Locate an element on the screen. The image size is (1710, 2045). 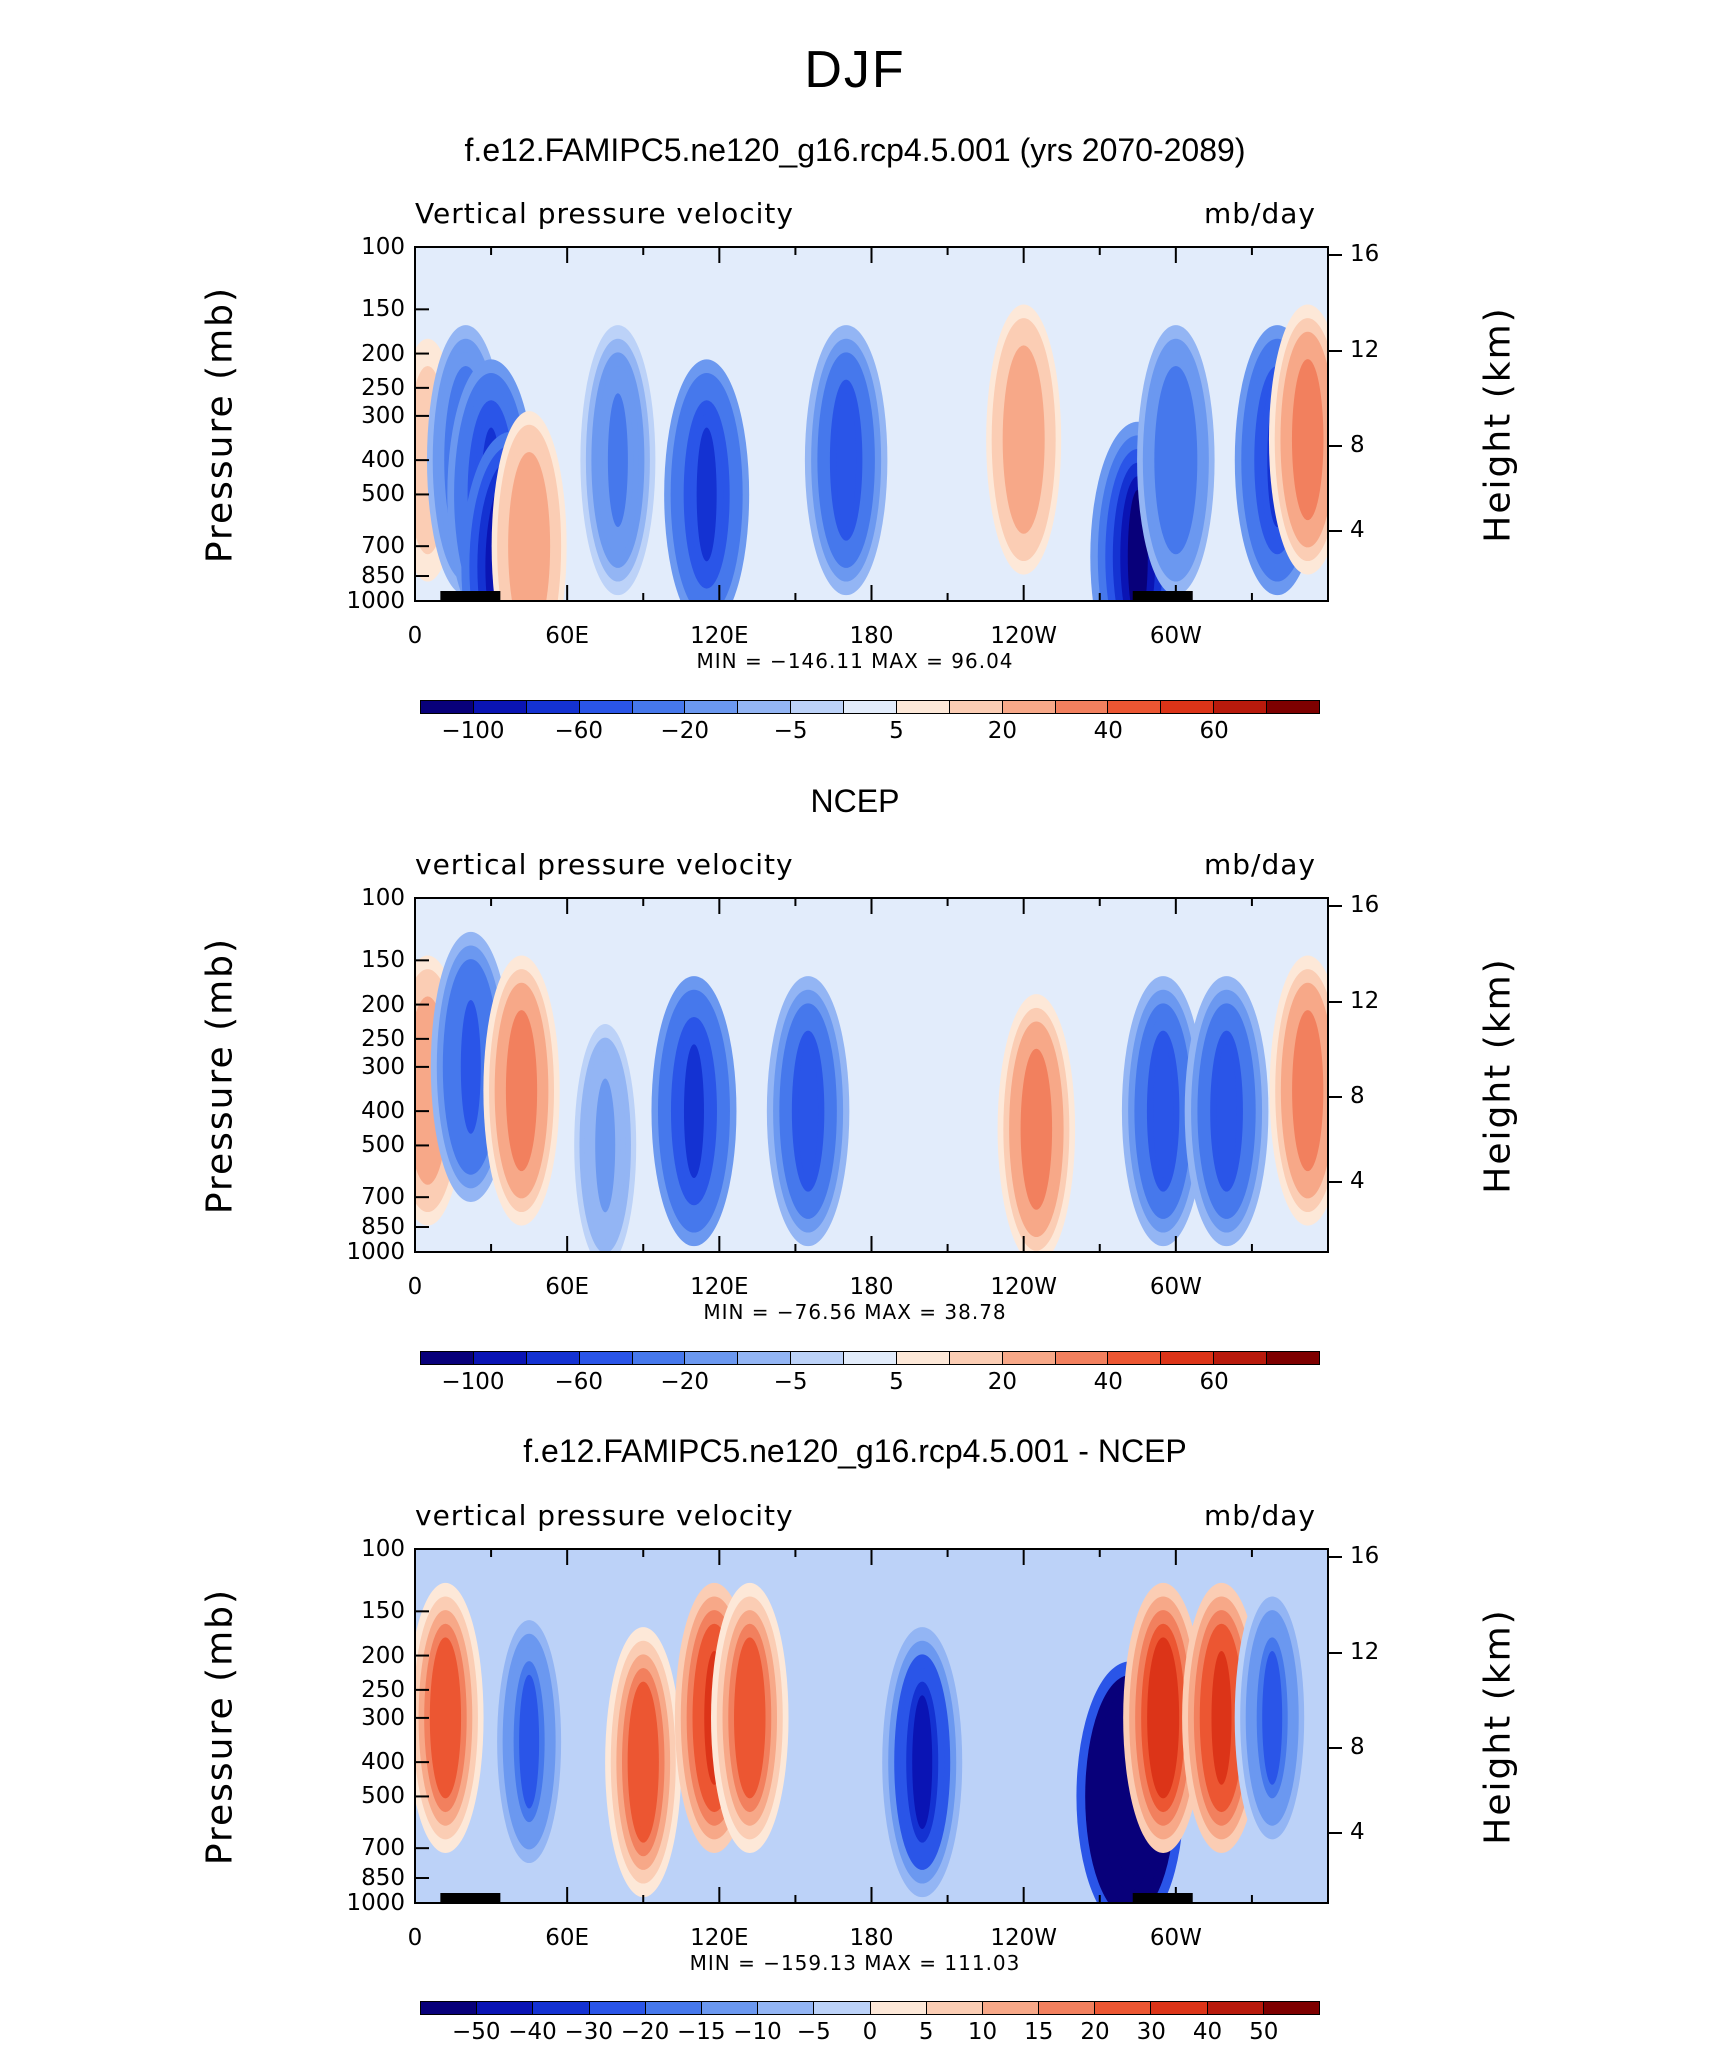
min-max-label: MIN = −146.11 MAX = 96.04 is located at coordinates (855, 661).